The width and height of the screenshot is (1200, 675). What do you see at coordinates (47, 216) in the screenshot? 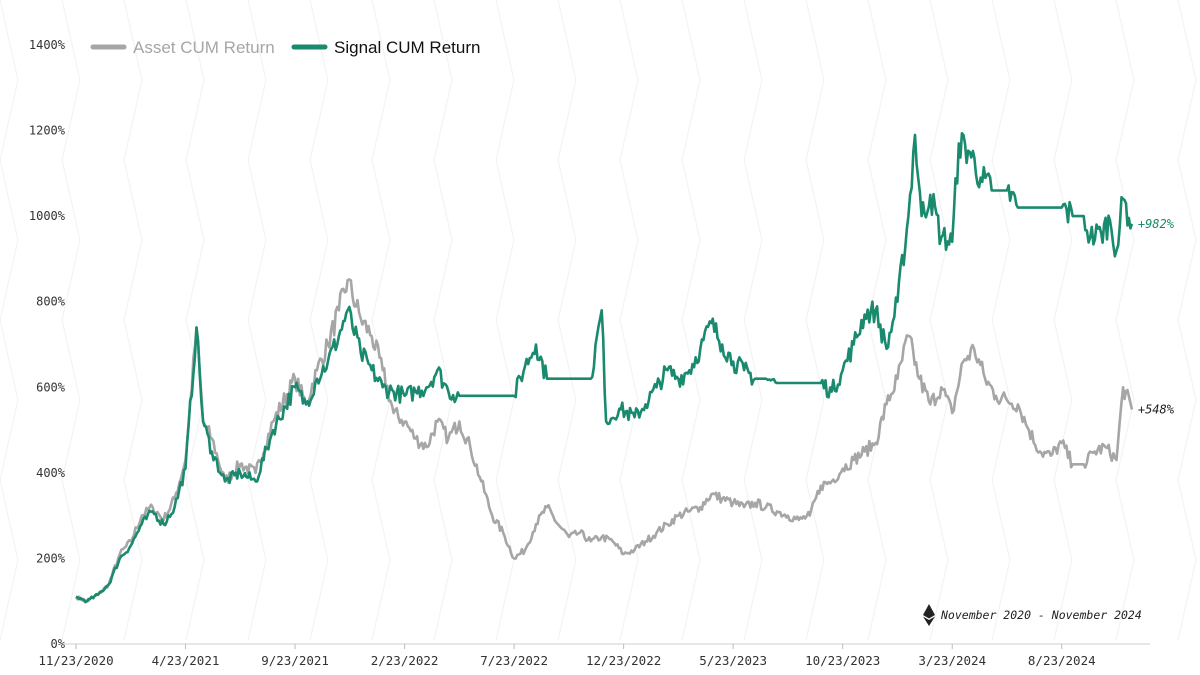
I see `y-tick-label: 1000%` at bounding box center [47, 216].